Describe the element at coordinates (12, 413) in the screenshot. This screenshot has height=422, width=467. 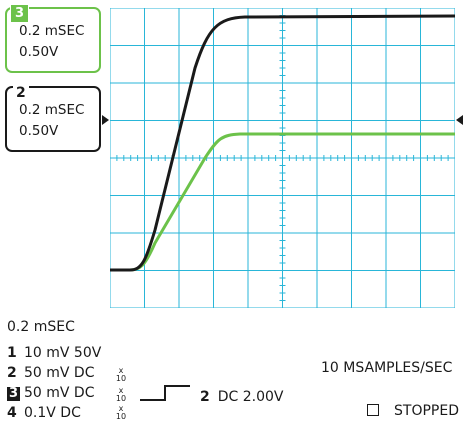
I see `channel-4-number: 4` at that location.